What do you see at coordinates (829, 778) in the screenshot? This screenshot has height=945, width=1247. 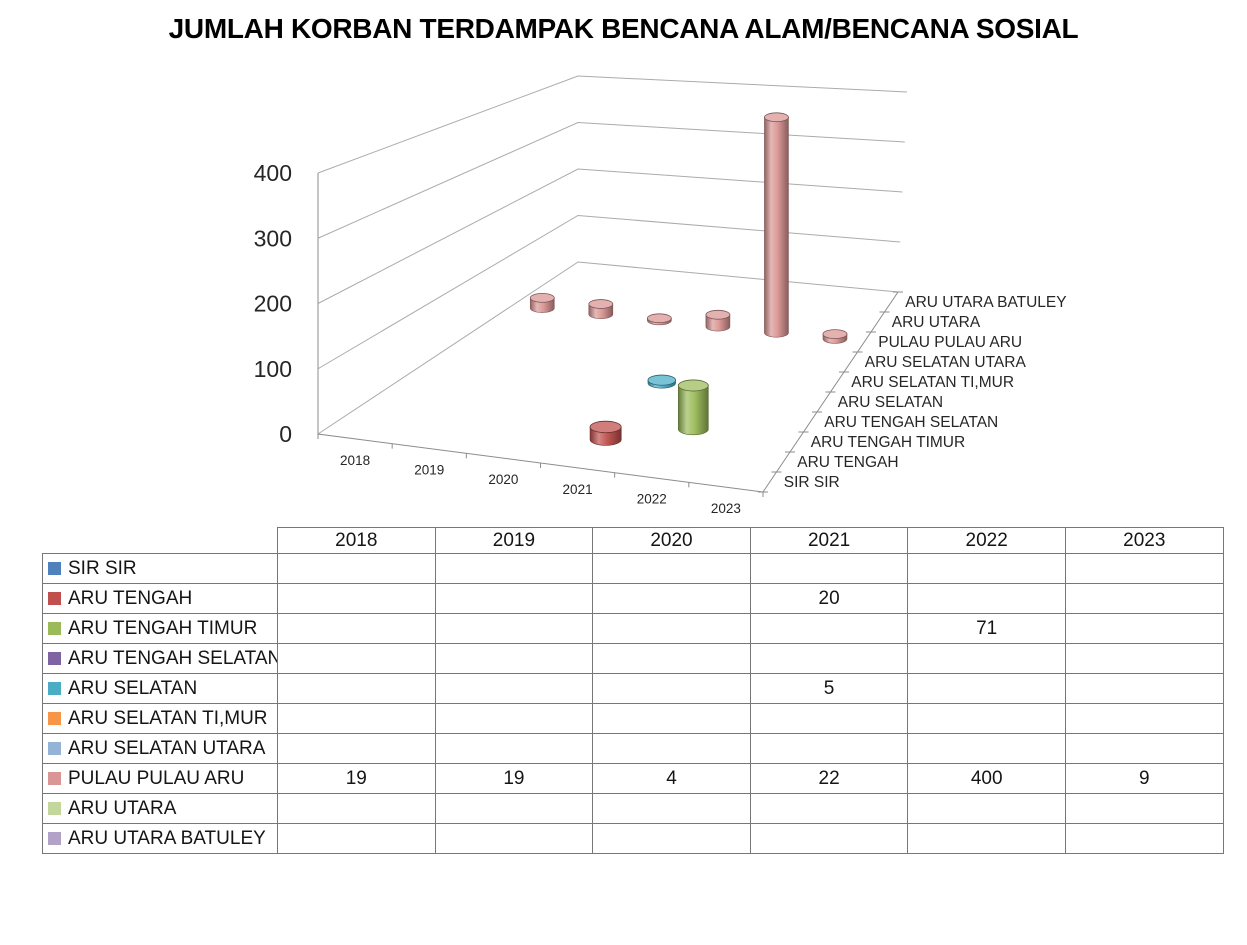 I see `value-cell: 22` at bounding box center [829, 778].